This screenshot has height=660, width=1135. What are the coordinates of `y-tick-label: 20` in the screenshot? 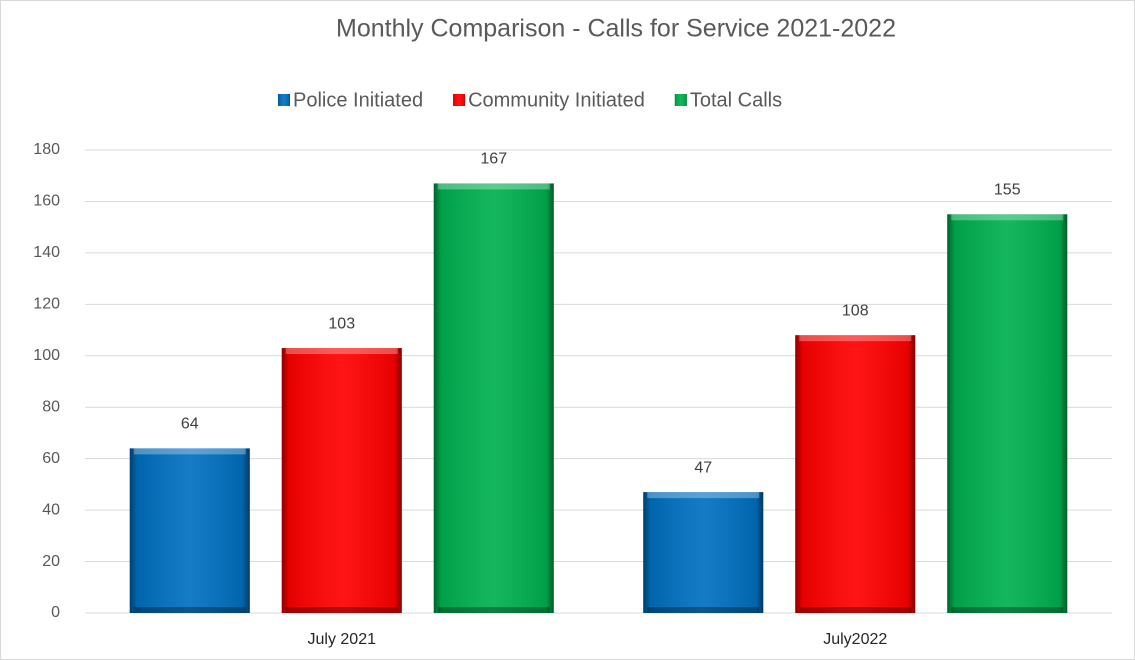 It's located at (51, 561).